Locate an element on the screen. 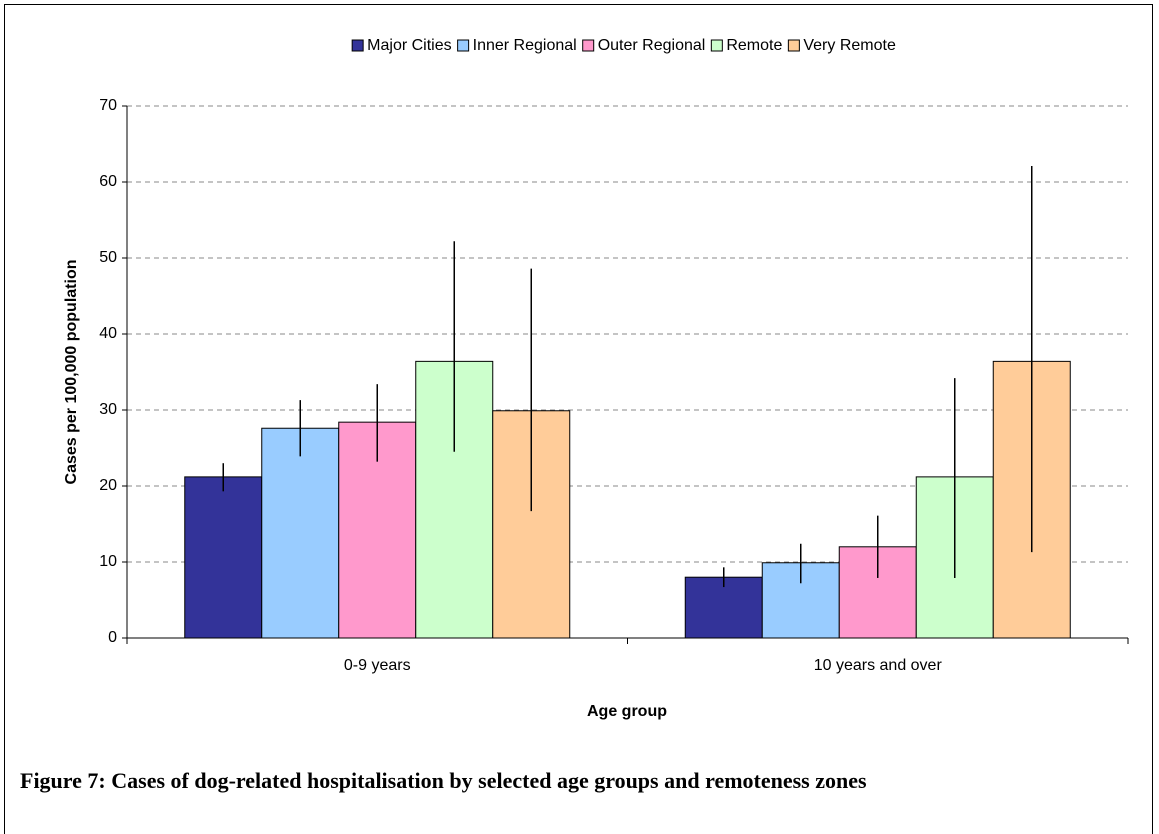  y-tick-label: 20 is located at coordinates (108, 485).